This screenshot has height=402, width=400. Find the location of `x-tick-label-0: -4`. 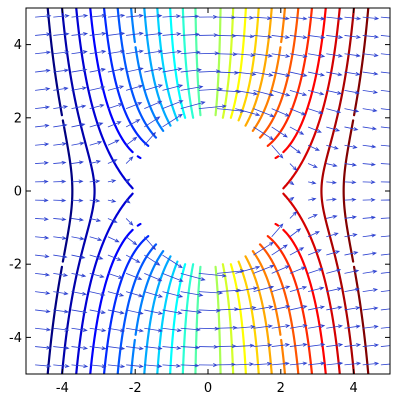

x-tick-label-0: -4 is located at coordinates (62, 388).